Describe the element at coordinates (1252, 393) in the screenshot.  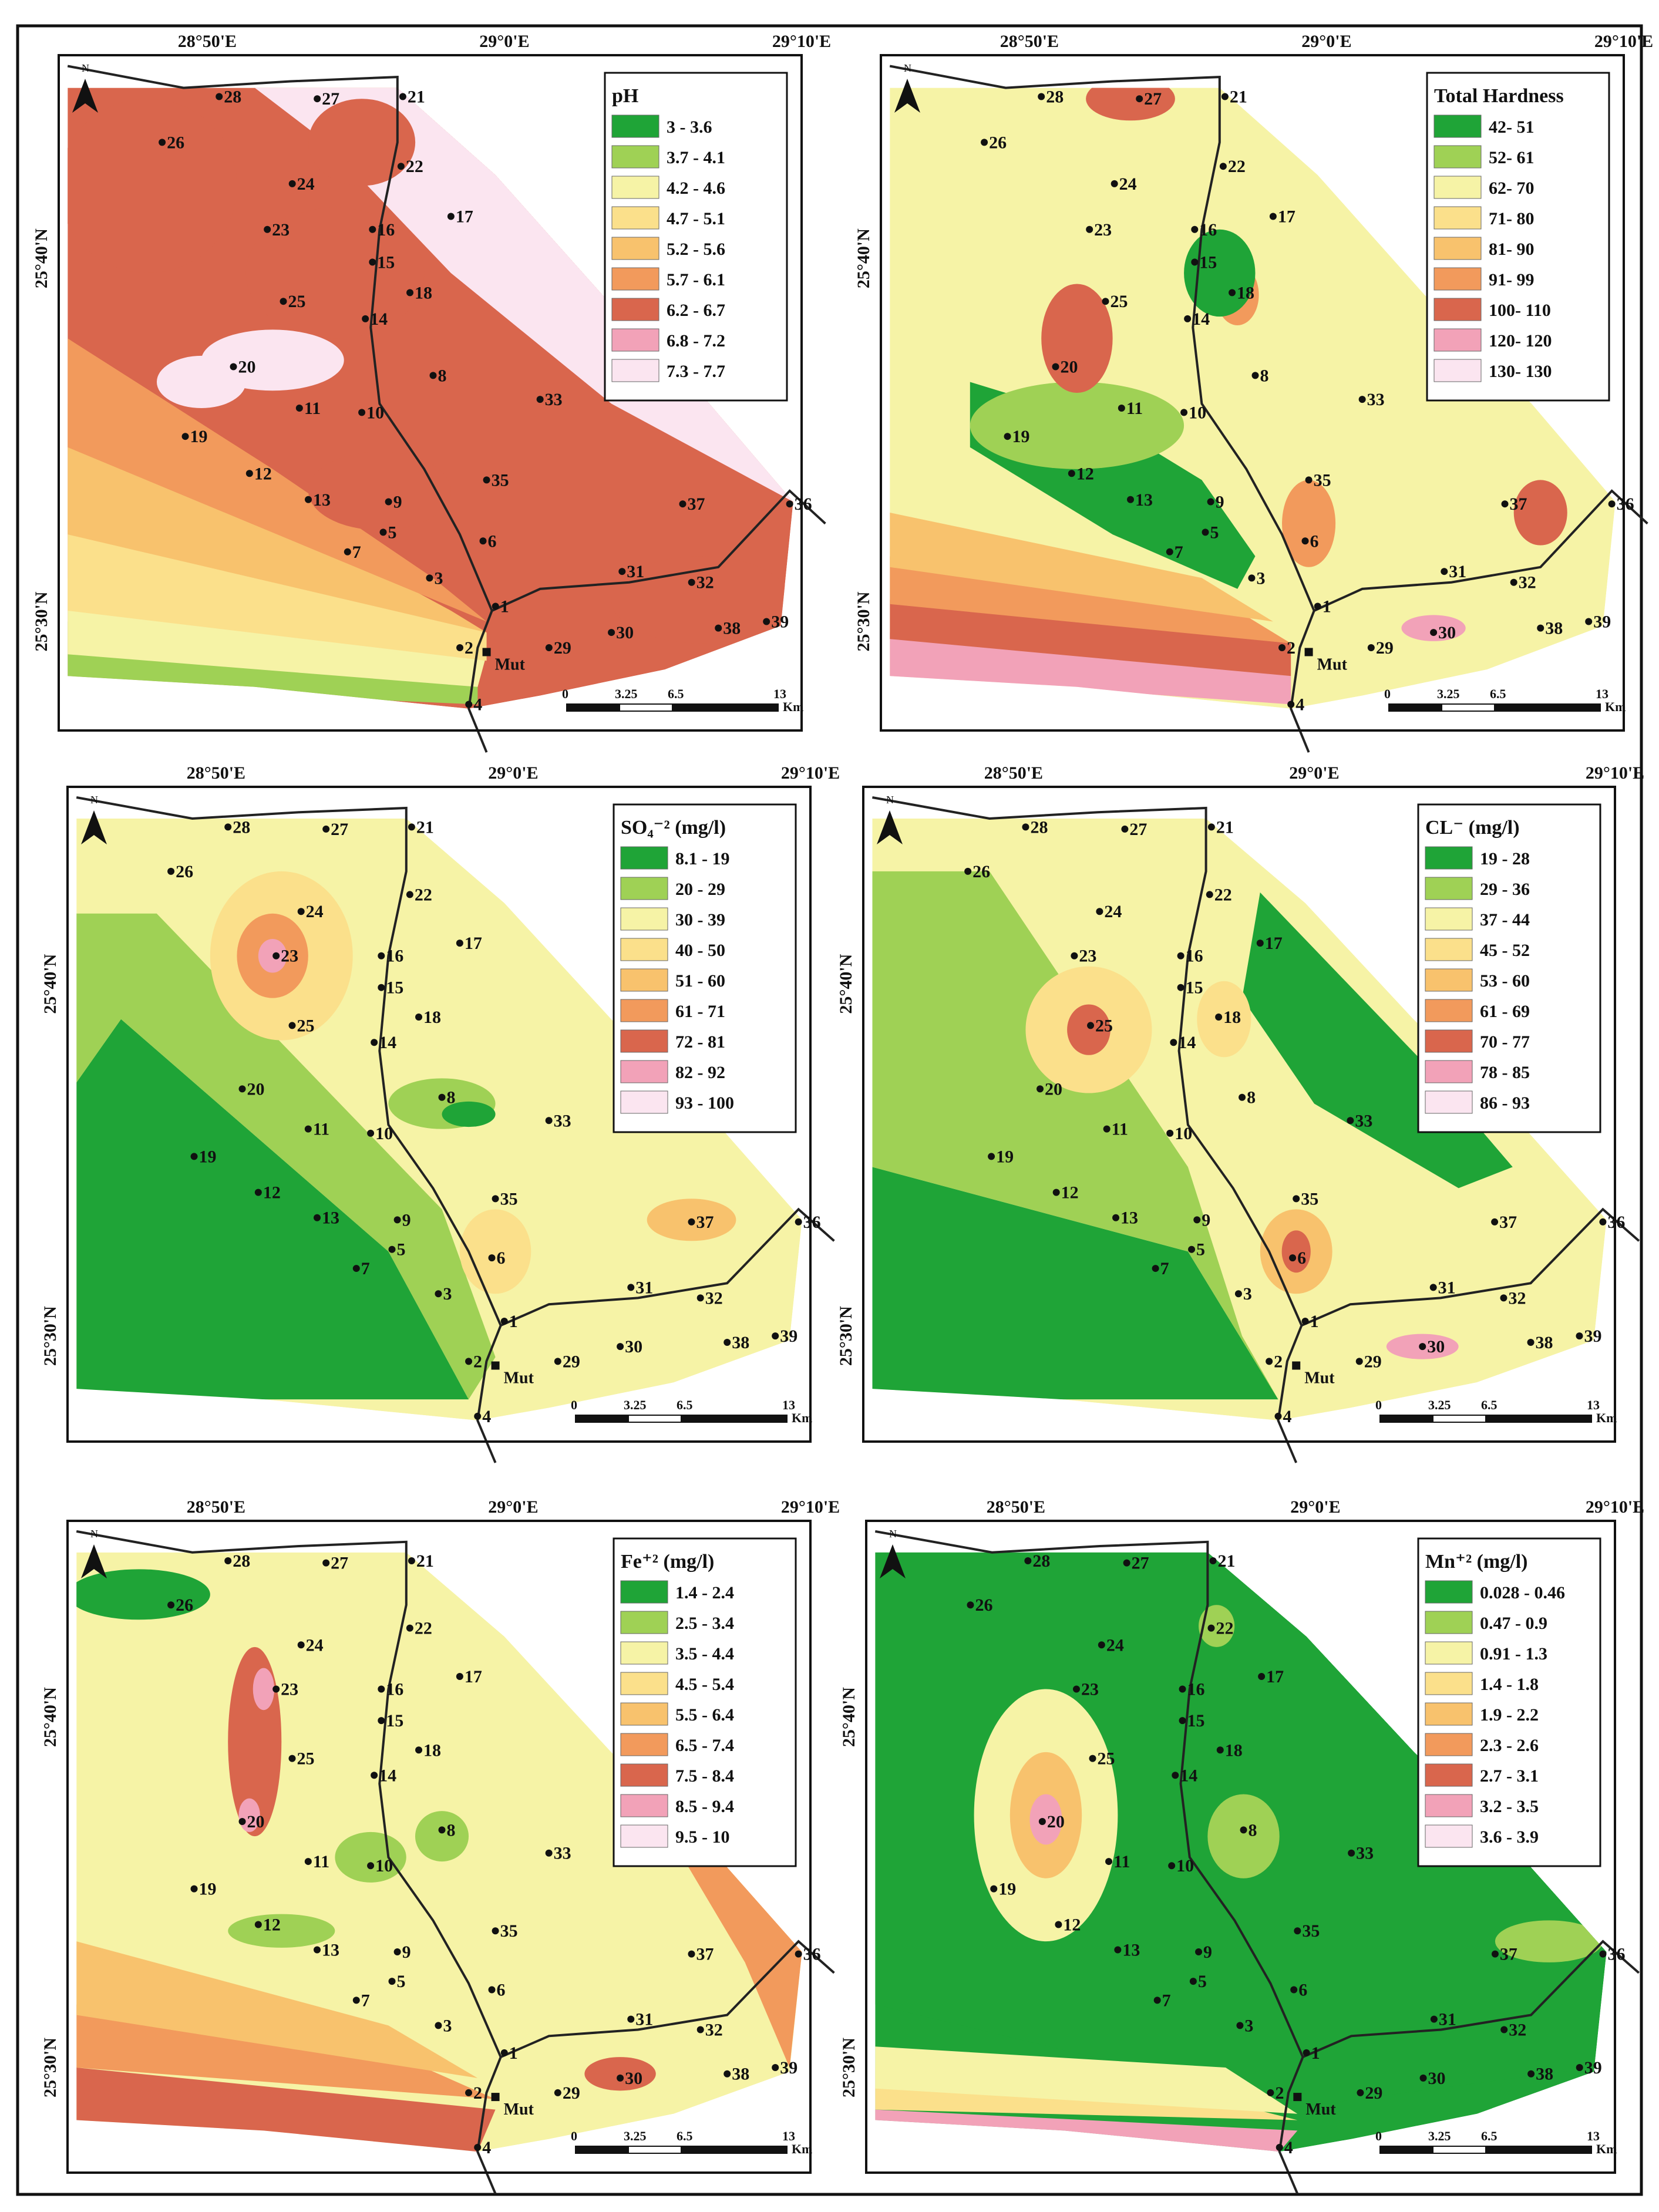
I see `map-frame-border` at that location.